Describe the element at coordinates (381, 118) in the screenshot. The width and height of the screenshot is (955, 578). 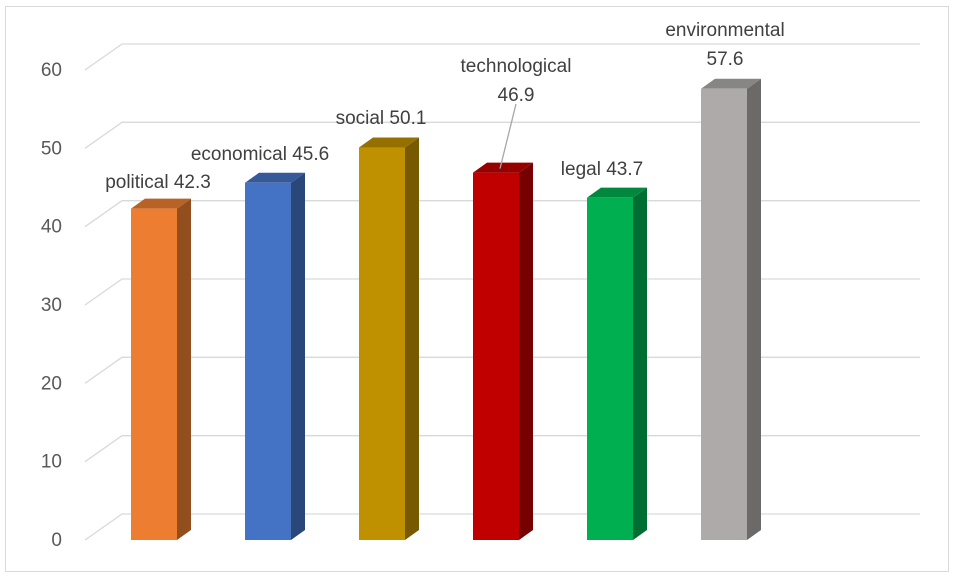
I see `data-label: social 50.1` at that location.